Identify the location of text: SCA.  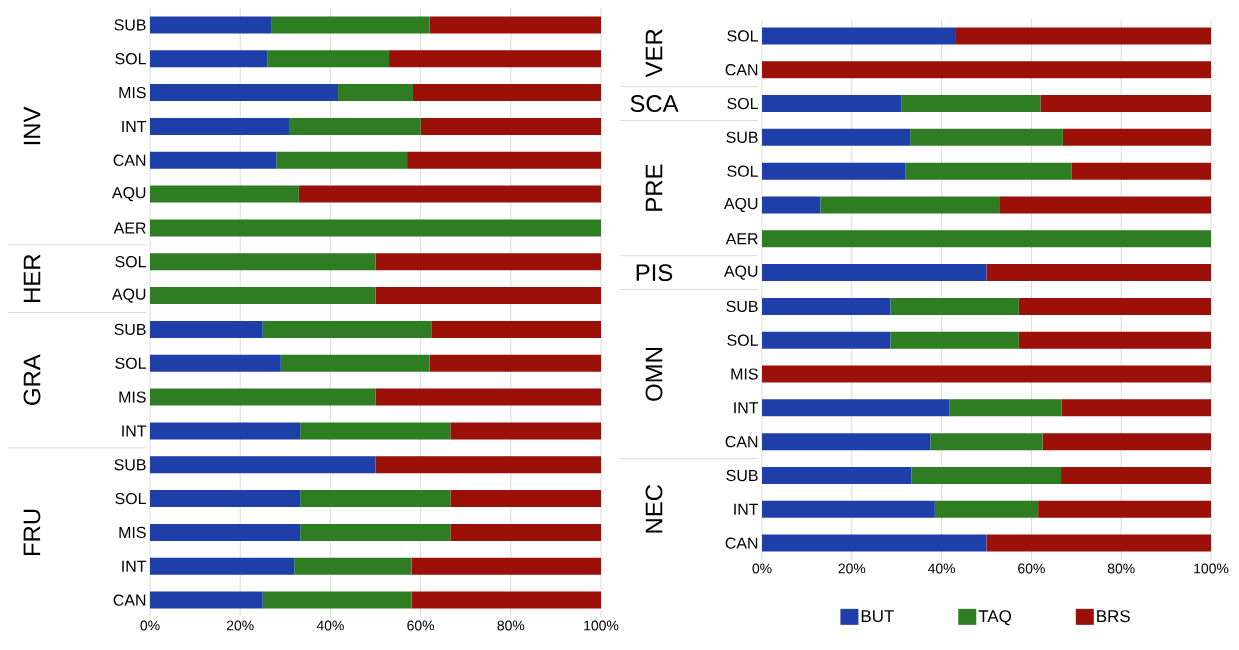
(654, 104).